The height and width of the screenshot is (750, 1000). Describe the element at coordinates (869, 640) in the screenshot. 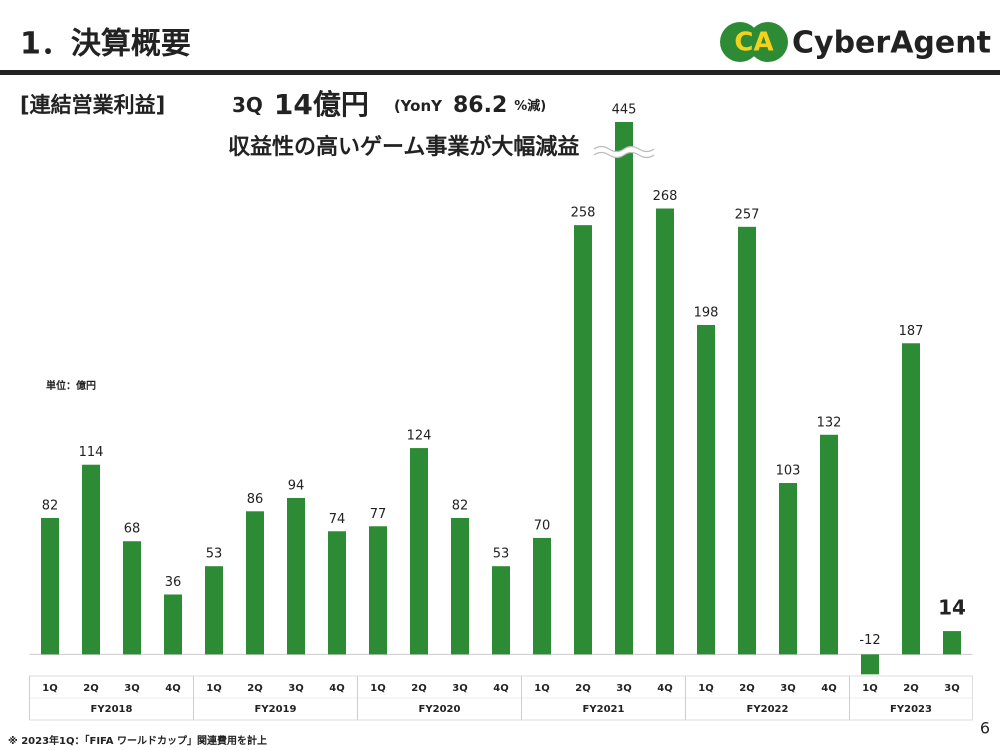

I see `data-label: -12` at that location.